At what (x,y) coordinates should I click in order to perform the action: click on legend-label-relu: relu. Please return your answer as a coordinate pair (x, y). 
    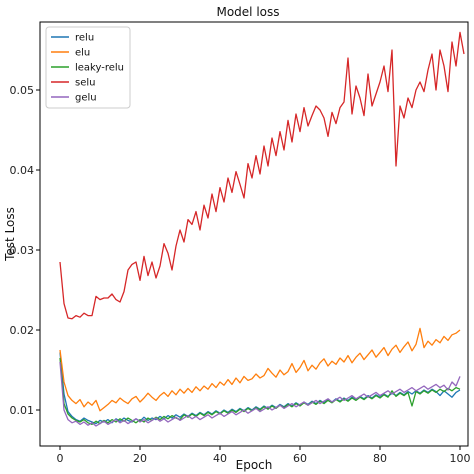
    Looking at the image, I should click on (84, 38).